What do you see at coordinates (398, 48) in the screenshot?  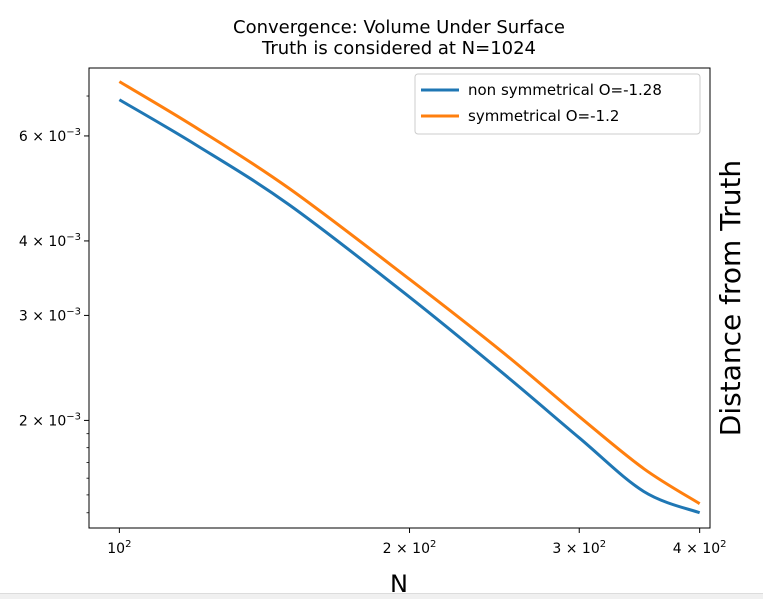 I see `chart-subtitle: Truth is considered at N=1024` at bounding box center [398, 48].